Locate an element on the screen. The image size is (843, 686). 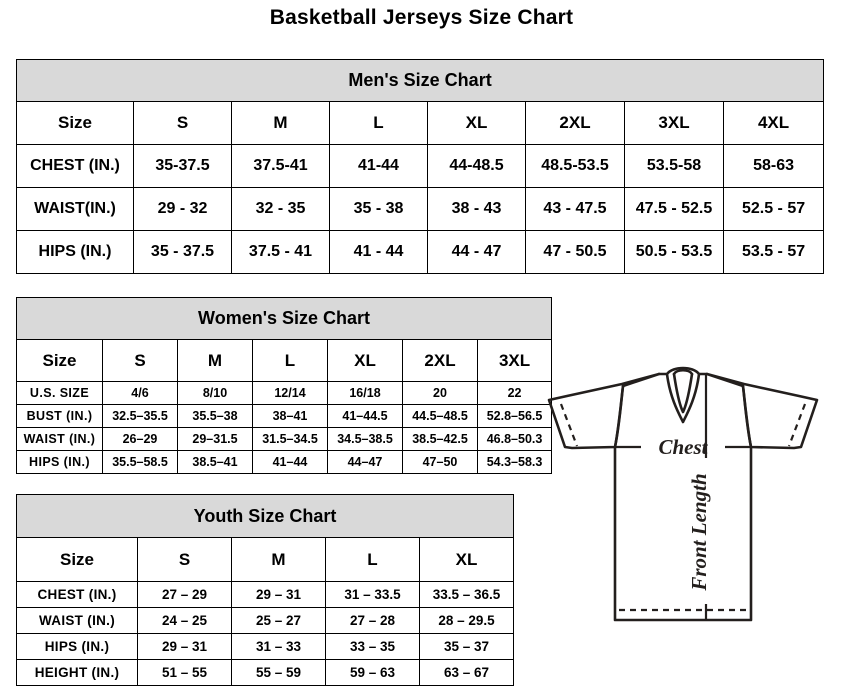
womens-waist-xl: 34.5–38.5 is located at coordinates (365, 439).